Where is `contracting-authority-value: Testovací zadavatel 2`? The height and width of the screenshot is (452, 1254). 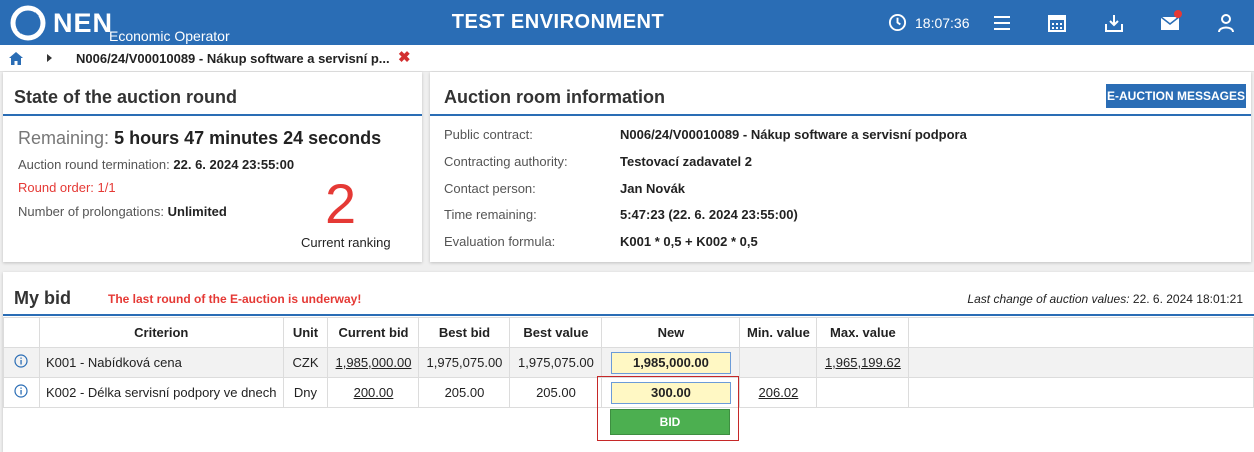
contracting-authority-value: Testovací zadavatel 2 is located at coordinates (686, 161).